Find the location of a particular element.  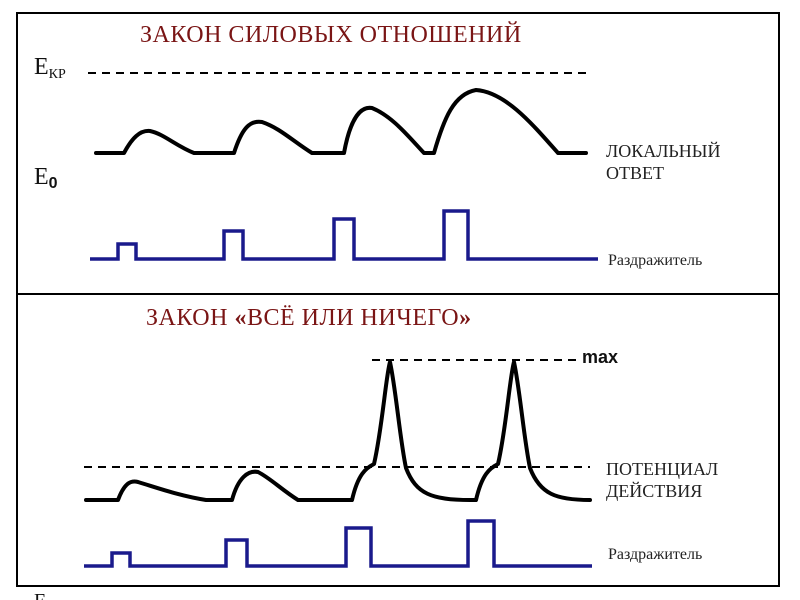

all-or-none-title-main: ВСЁ ИЛИ НИЧЕГО is located at coordinates (353, 318).